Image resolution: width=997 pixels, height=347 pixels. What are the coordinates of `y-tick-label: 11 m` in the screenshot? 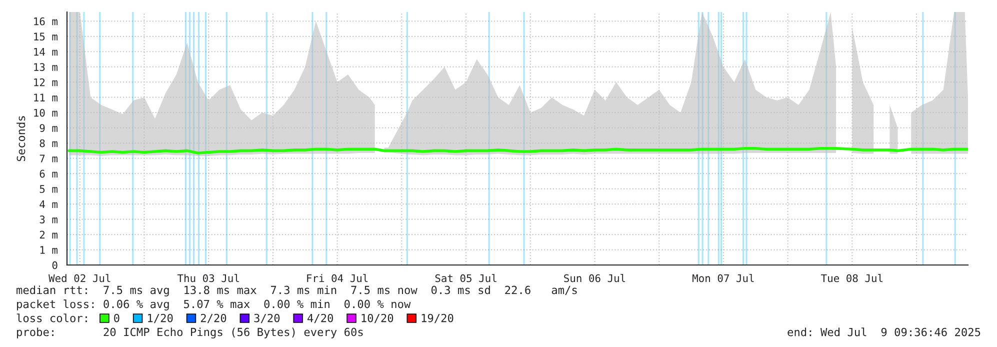 It's located at (46, 98).